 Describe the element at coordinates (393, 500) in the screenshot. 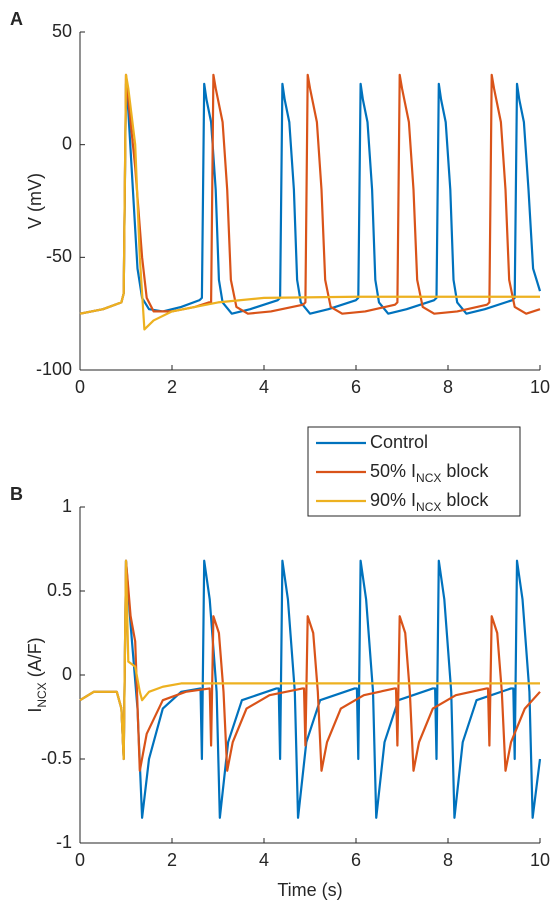

I see `text-part: 90% I` at that location.